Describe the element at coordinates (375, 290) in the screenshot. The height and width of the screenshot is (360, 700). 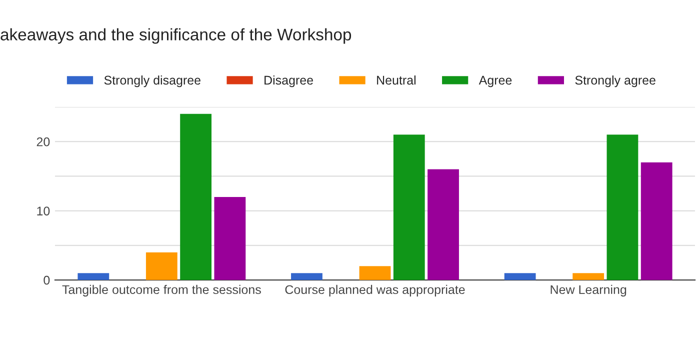
I see `x-tick-label: Course planned was appropriate` at that location.